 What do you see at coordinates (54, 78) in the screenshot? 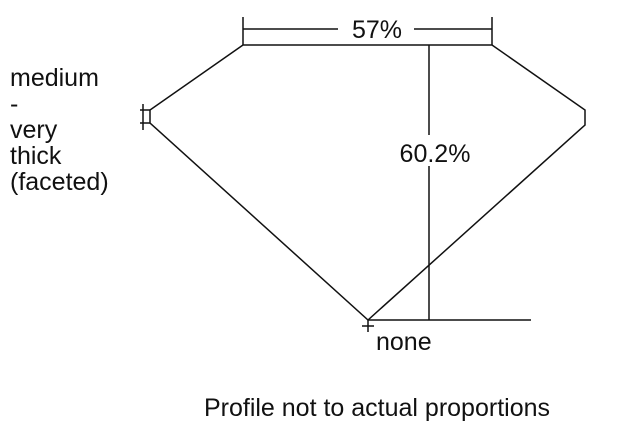
I see `girdle-label-line: medium` at bounding box center [54, 78].